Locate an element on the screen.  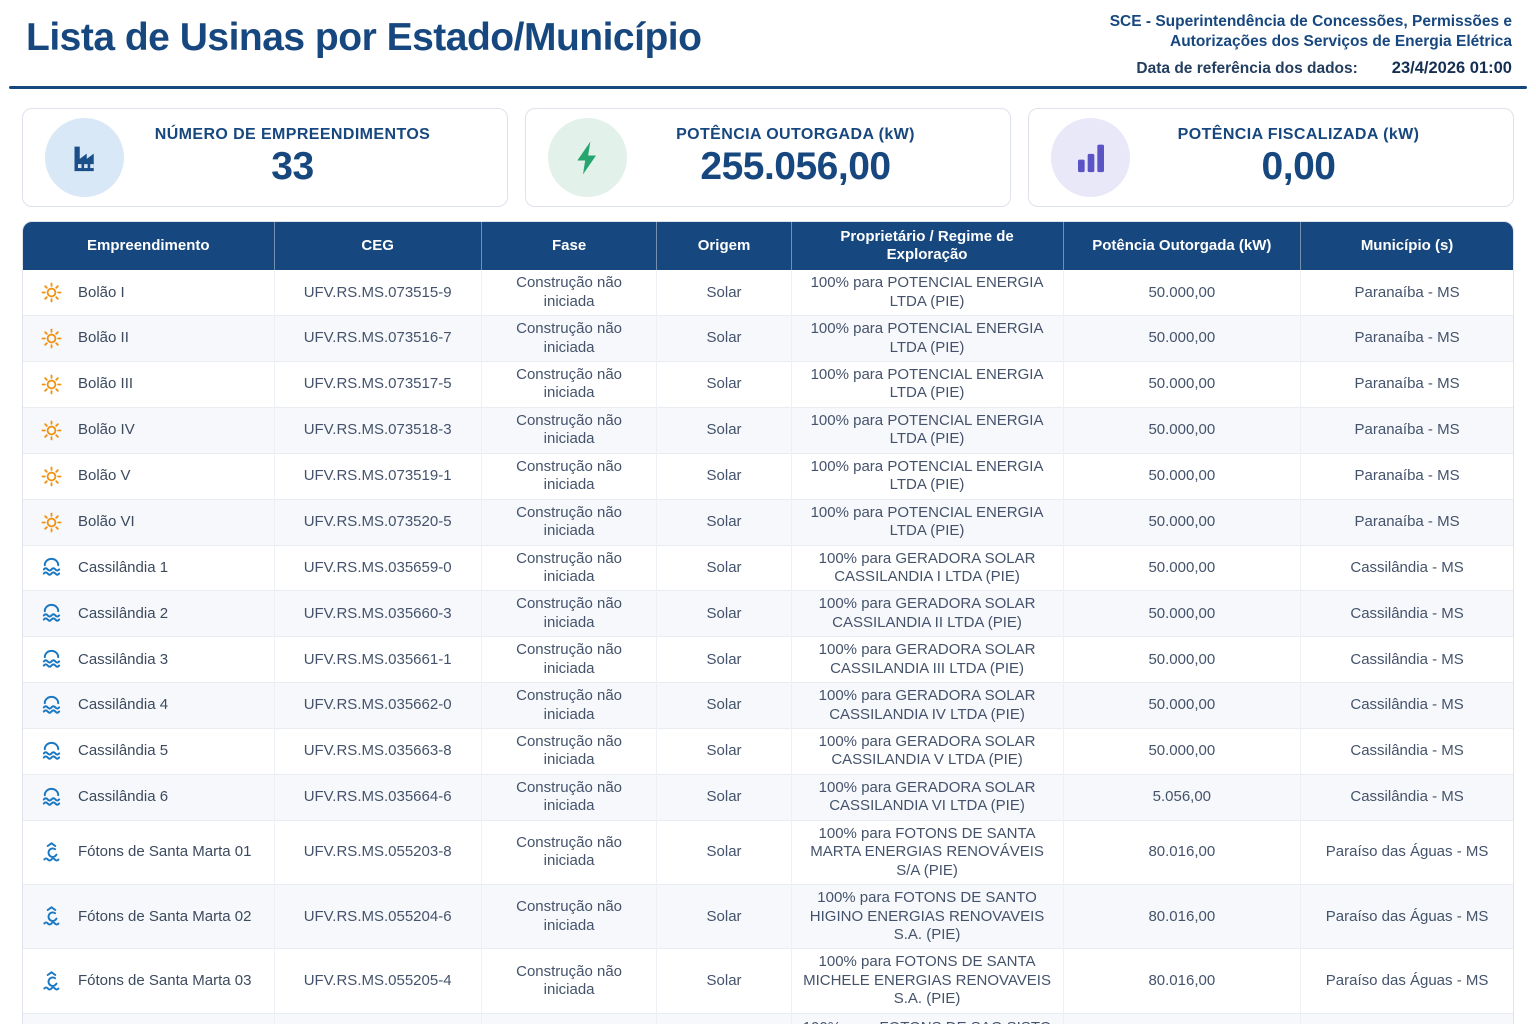
card-value: 255.056,00 is located at coordinates (795, 167).